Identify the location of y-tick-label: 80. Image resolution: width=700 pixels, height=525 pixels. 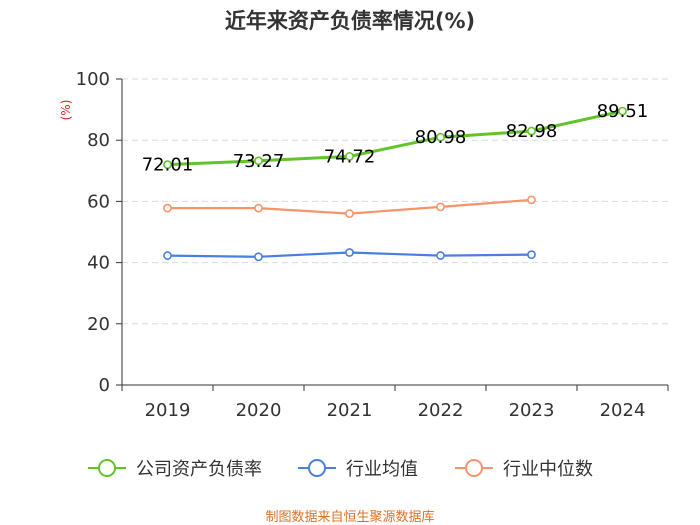
(98, 140).